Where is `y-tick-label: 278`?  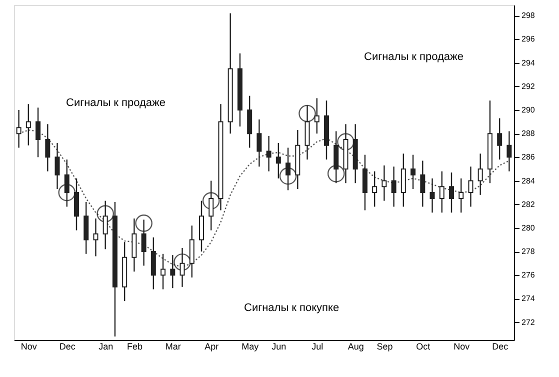
y-tick-label: 278 is located at coordinates (529, 251).